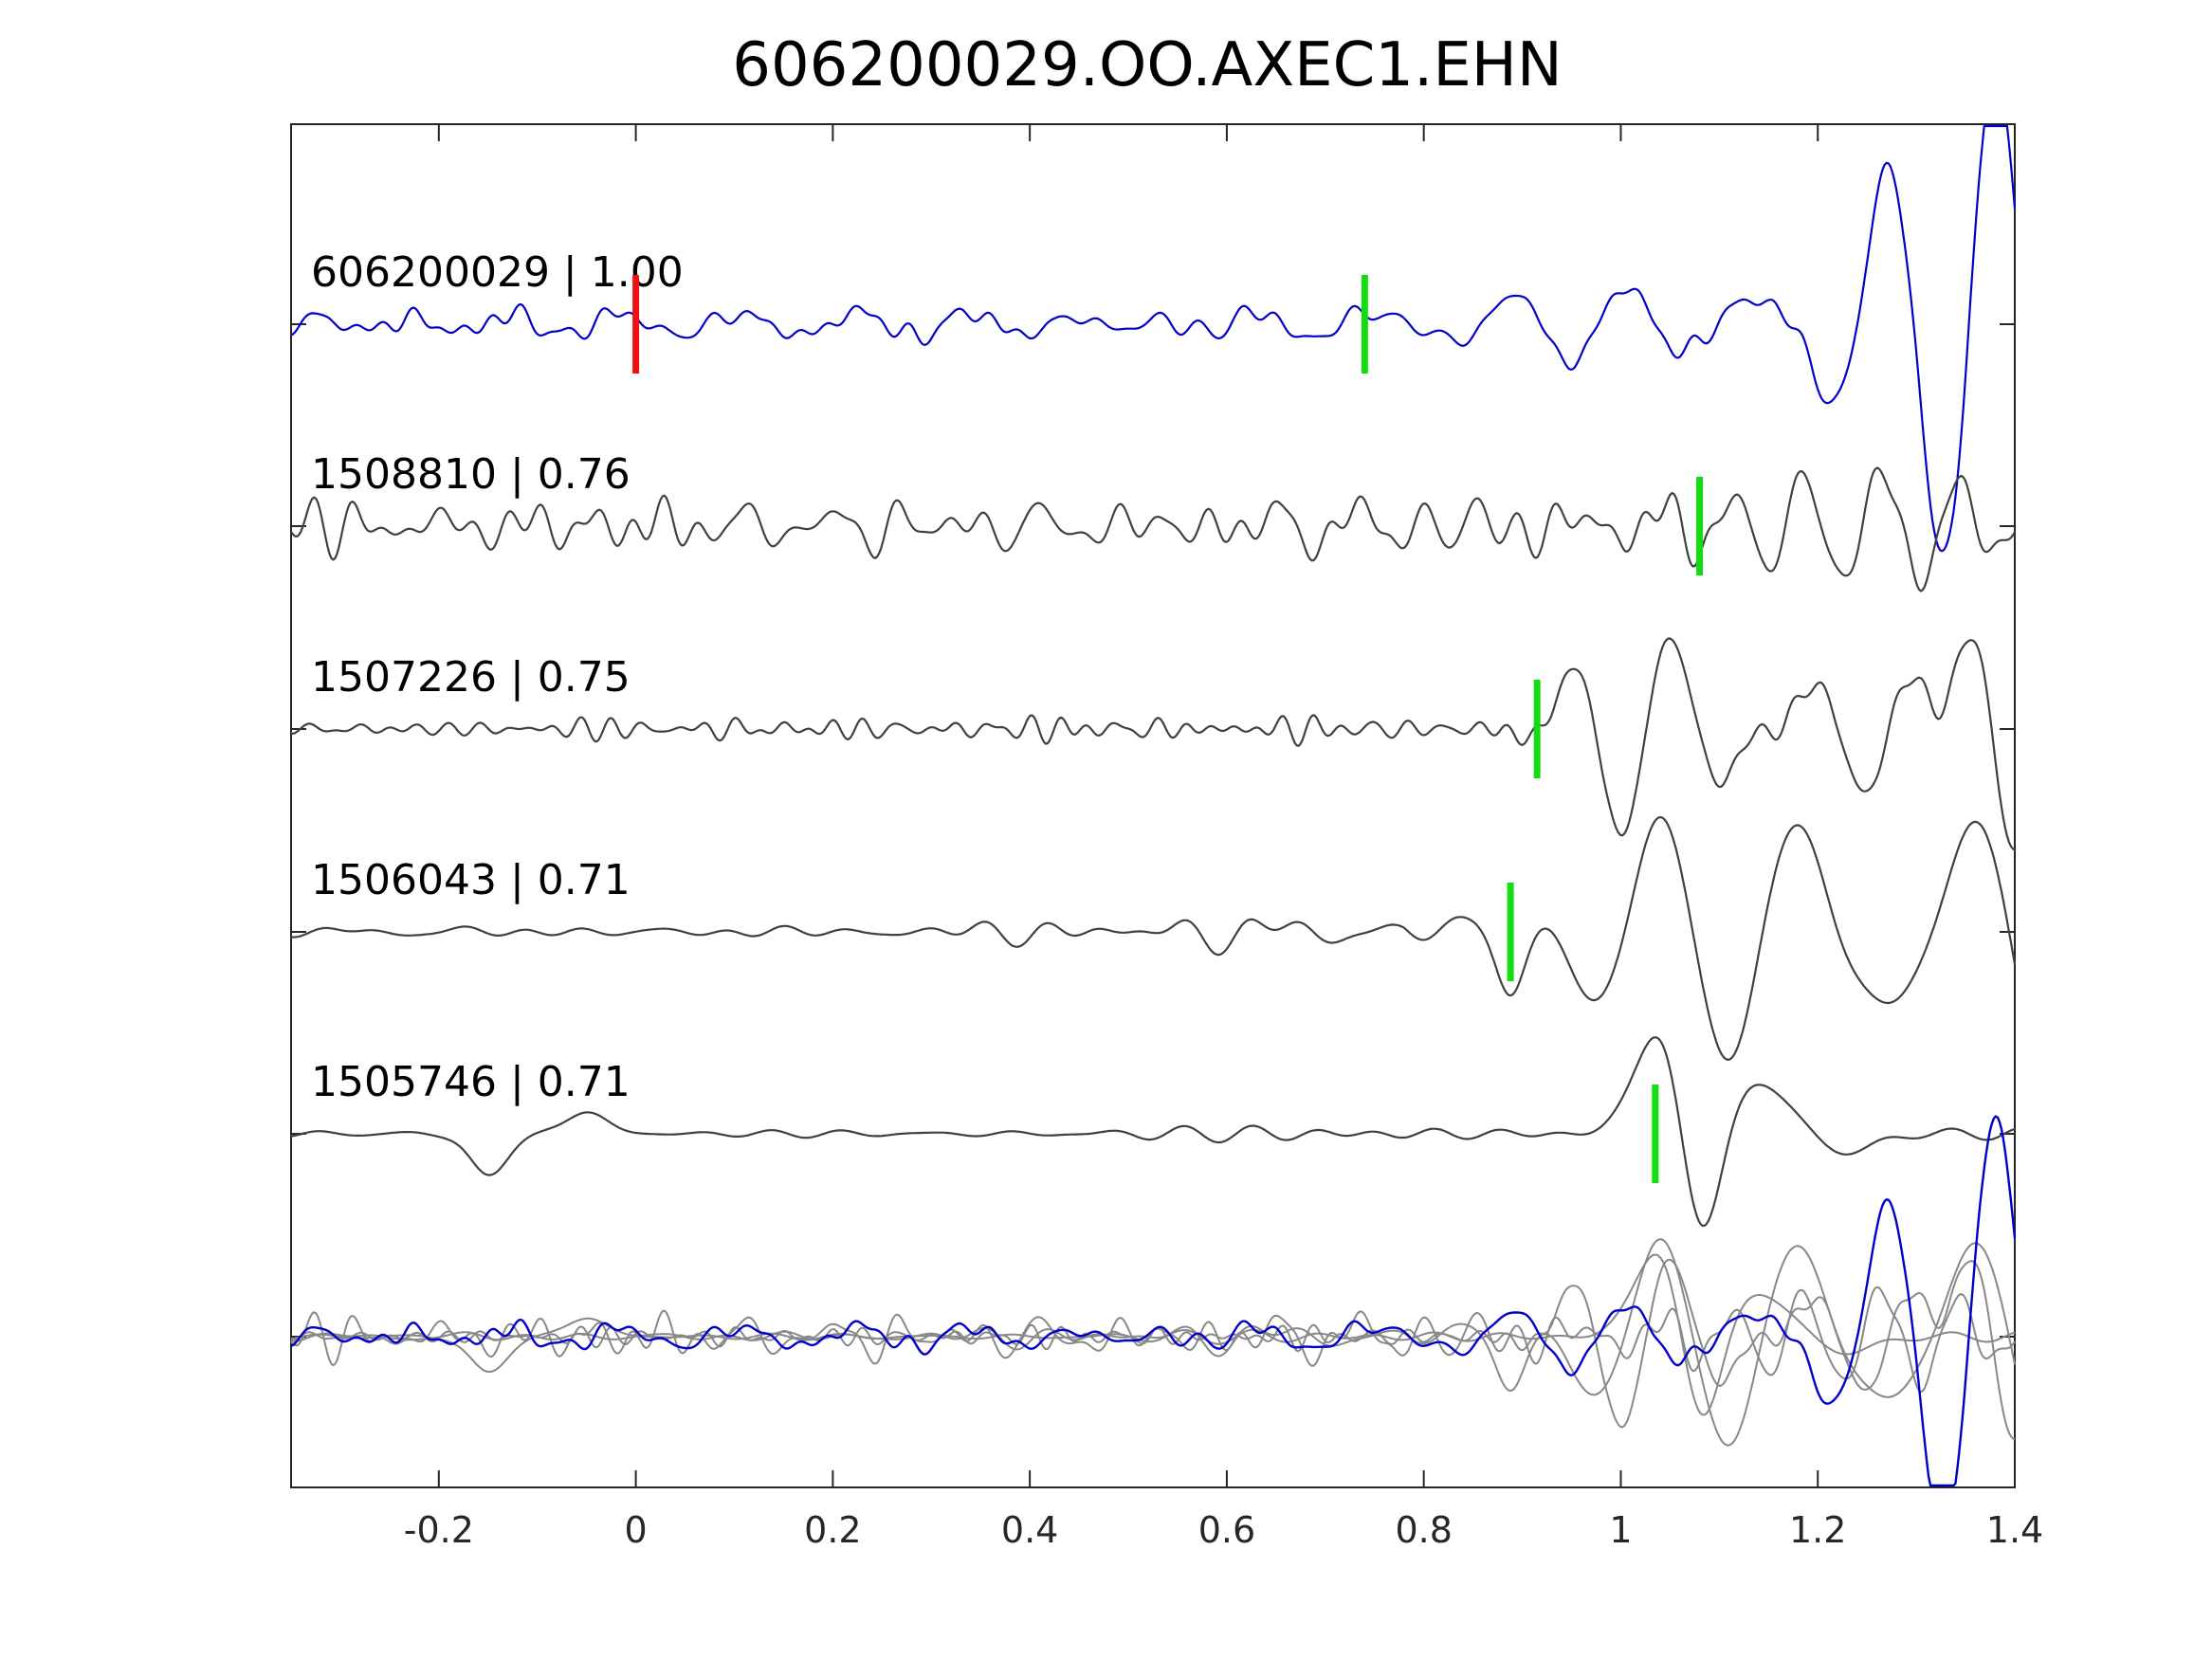 This screenshot has height=1659, width=2212. I want to click on x-tick-label: 1, so click(1620, 1530).